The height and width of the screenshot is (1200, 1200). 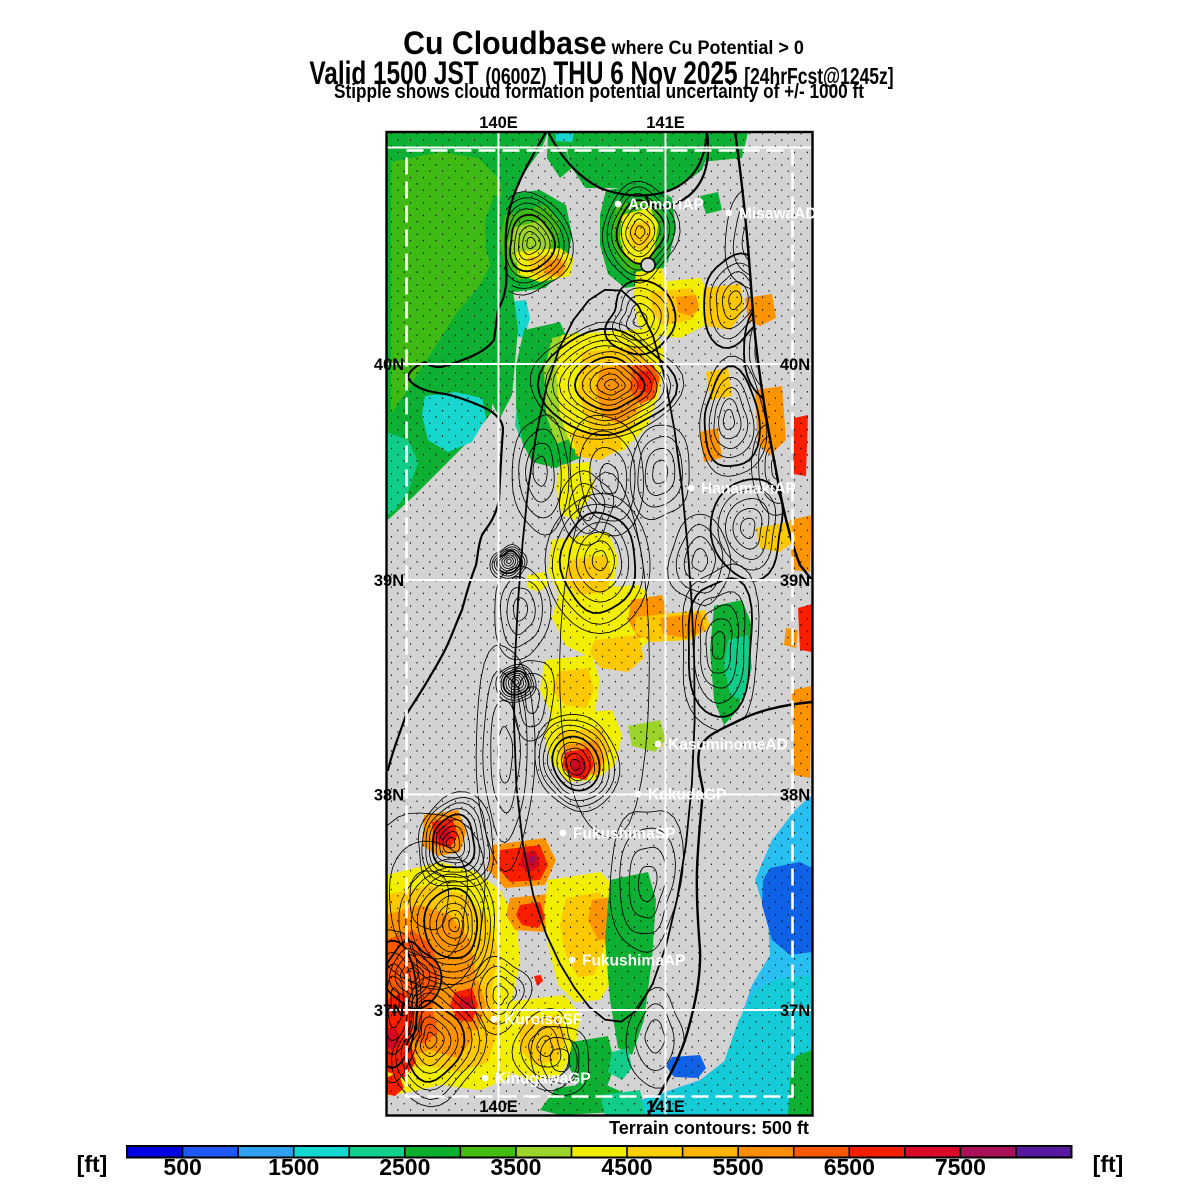 What do you see at coordinates (624, 834) in the screenshot?
I see `svg-text: FukushimaSP` at bounding box center [624, 834].